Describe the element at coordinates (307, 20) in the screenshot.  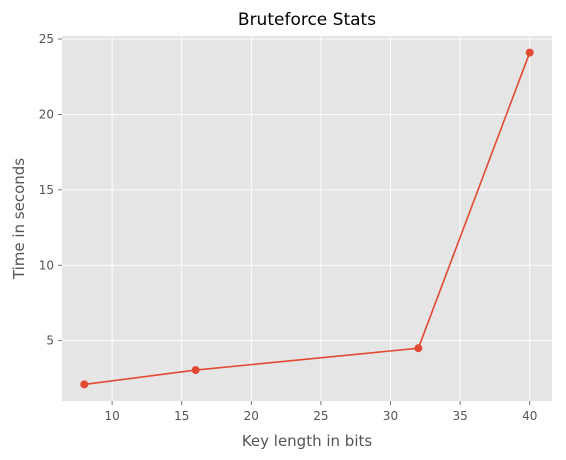
I see `chart-title: Bruteforce Stats` at that location.